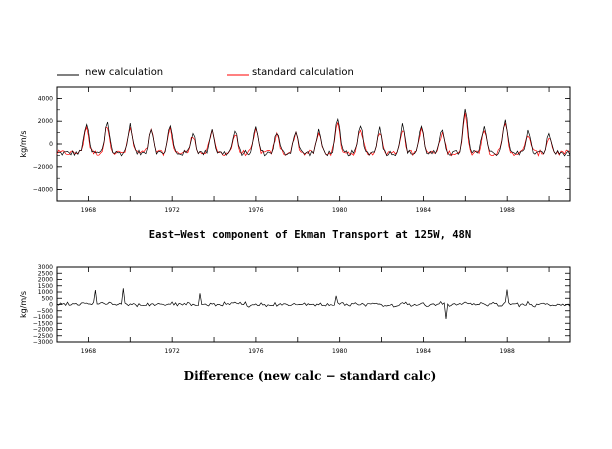  I want to click on bottom-chart-x-tick-label: 1980, so click(339, 351).